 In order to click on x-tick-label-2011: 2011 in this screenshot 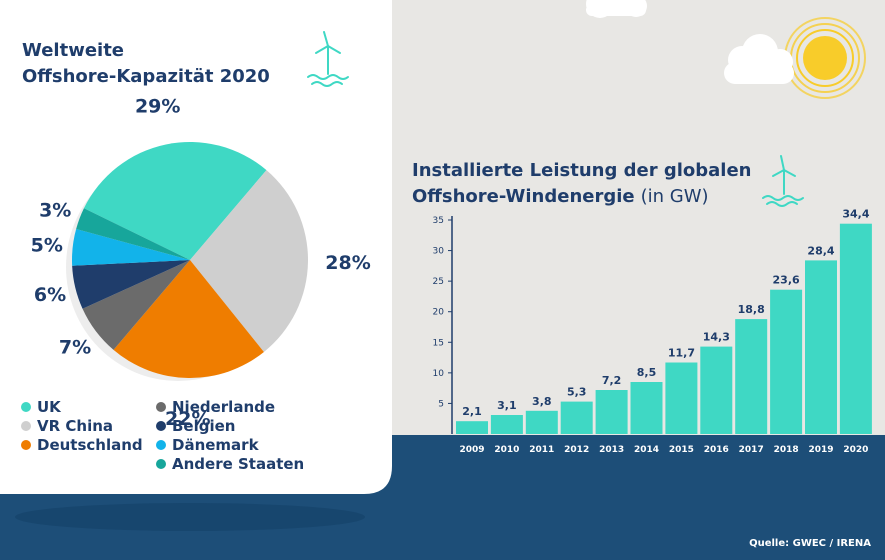, I will do `click(541, 450)`.